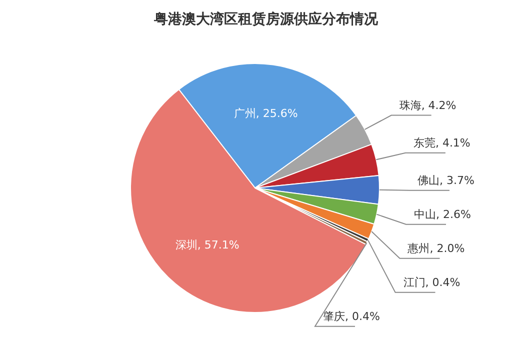 Image resolution: width=532 pixels, height=346 pixels. Describe the element at coordinates (351, 317) in the screenshot. I see `slice-label: 肇庆, 0.4%` at that location.